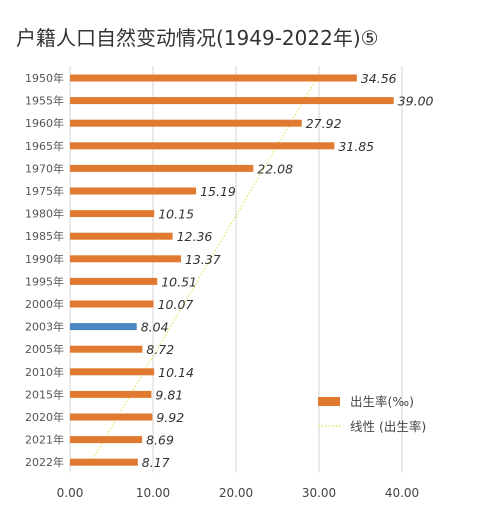 The height and width of the screenshot is (527, 500). Describe the element at coordinates (44, 168) in the screenshot. I see `category-label: 1970年` at that location.